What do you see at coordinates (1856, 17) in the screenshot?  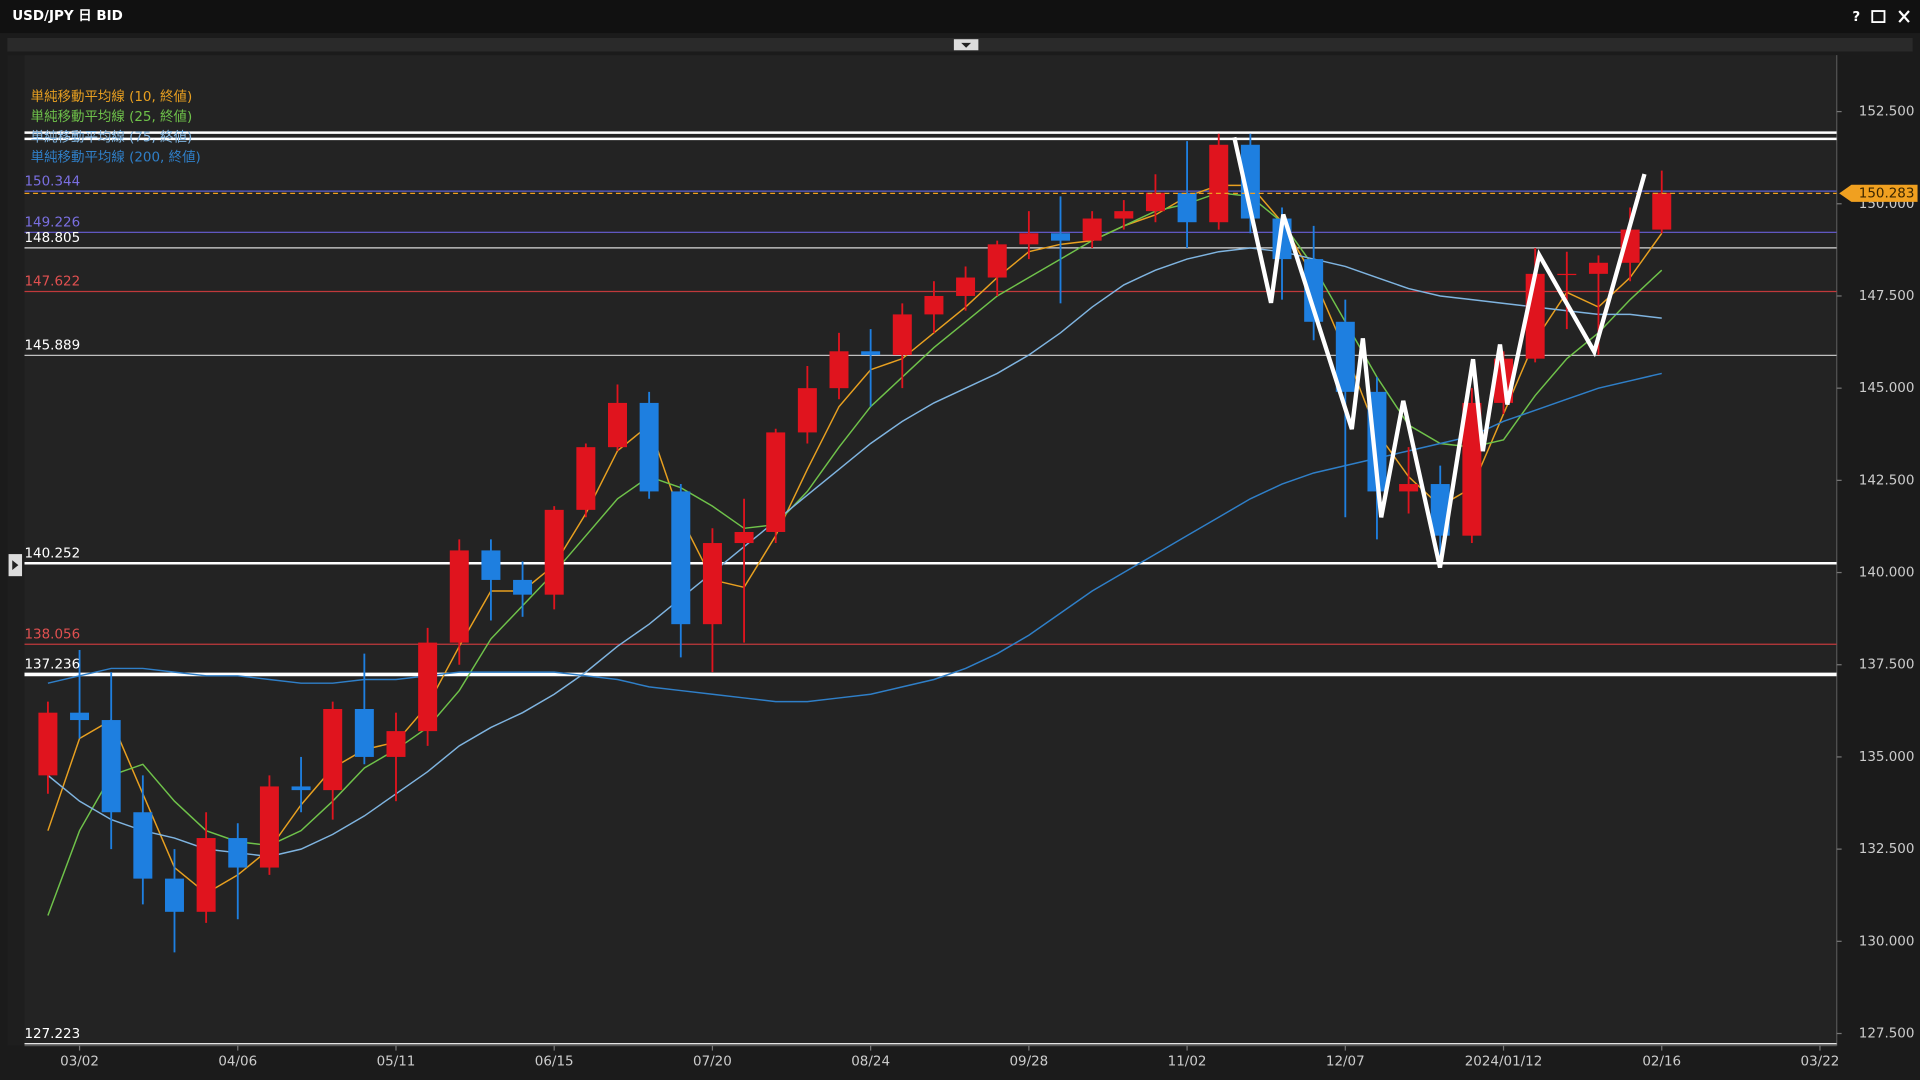 I see `help-button: ?` at bounding box center [1856, 17].